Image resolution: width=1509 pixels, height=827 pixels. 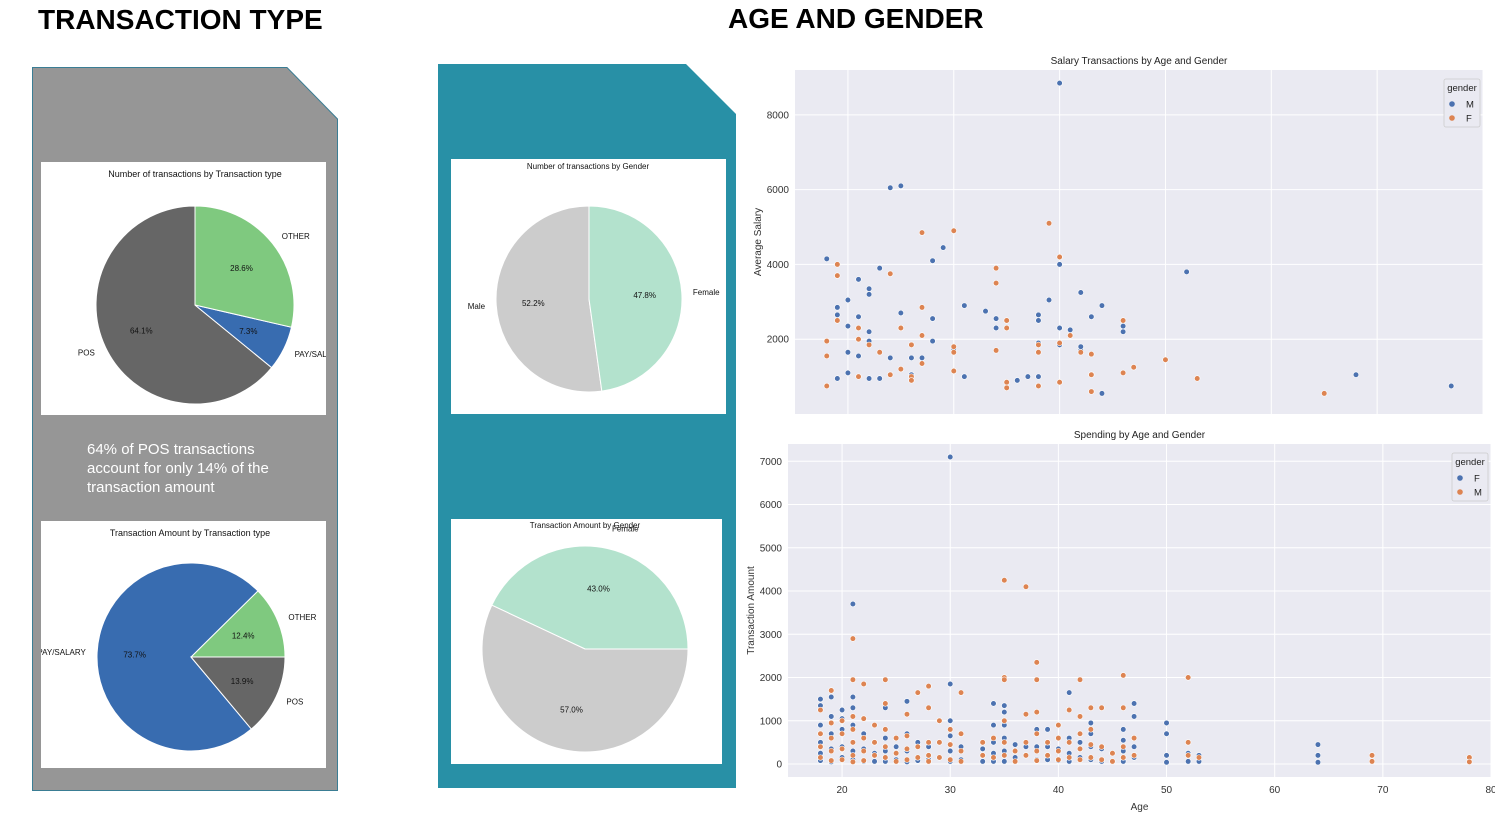 I want to click on pie-pct-pay-salary: 7.3%, so click(x=248, y=331).